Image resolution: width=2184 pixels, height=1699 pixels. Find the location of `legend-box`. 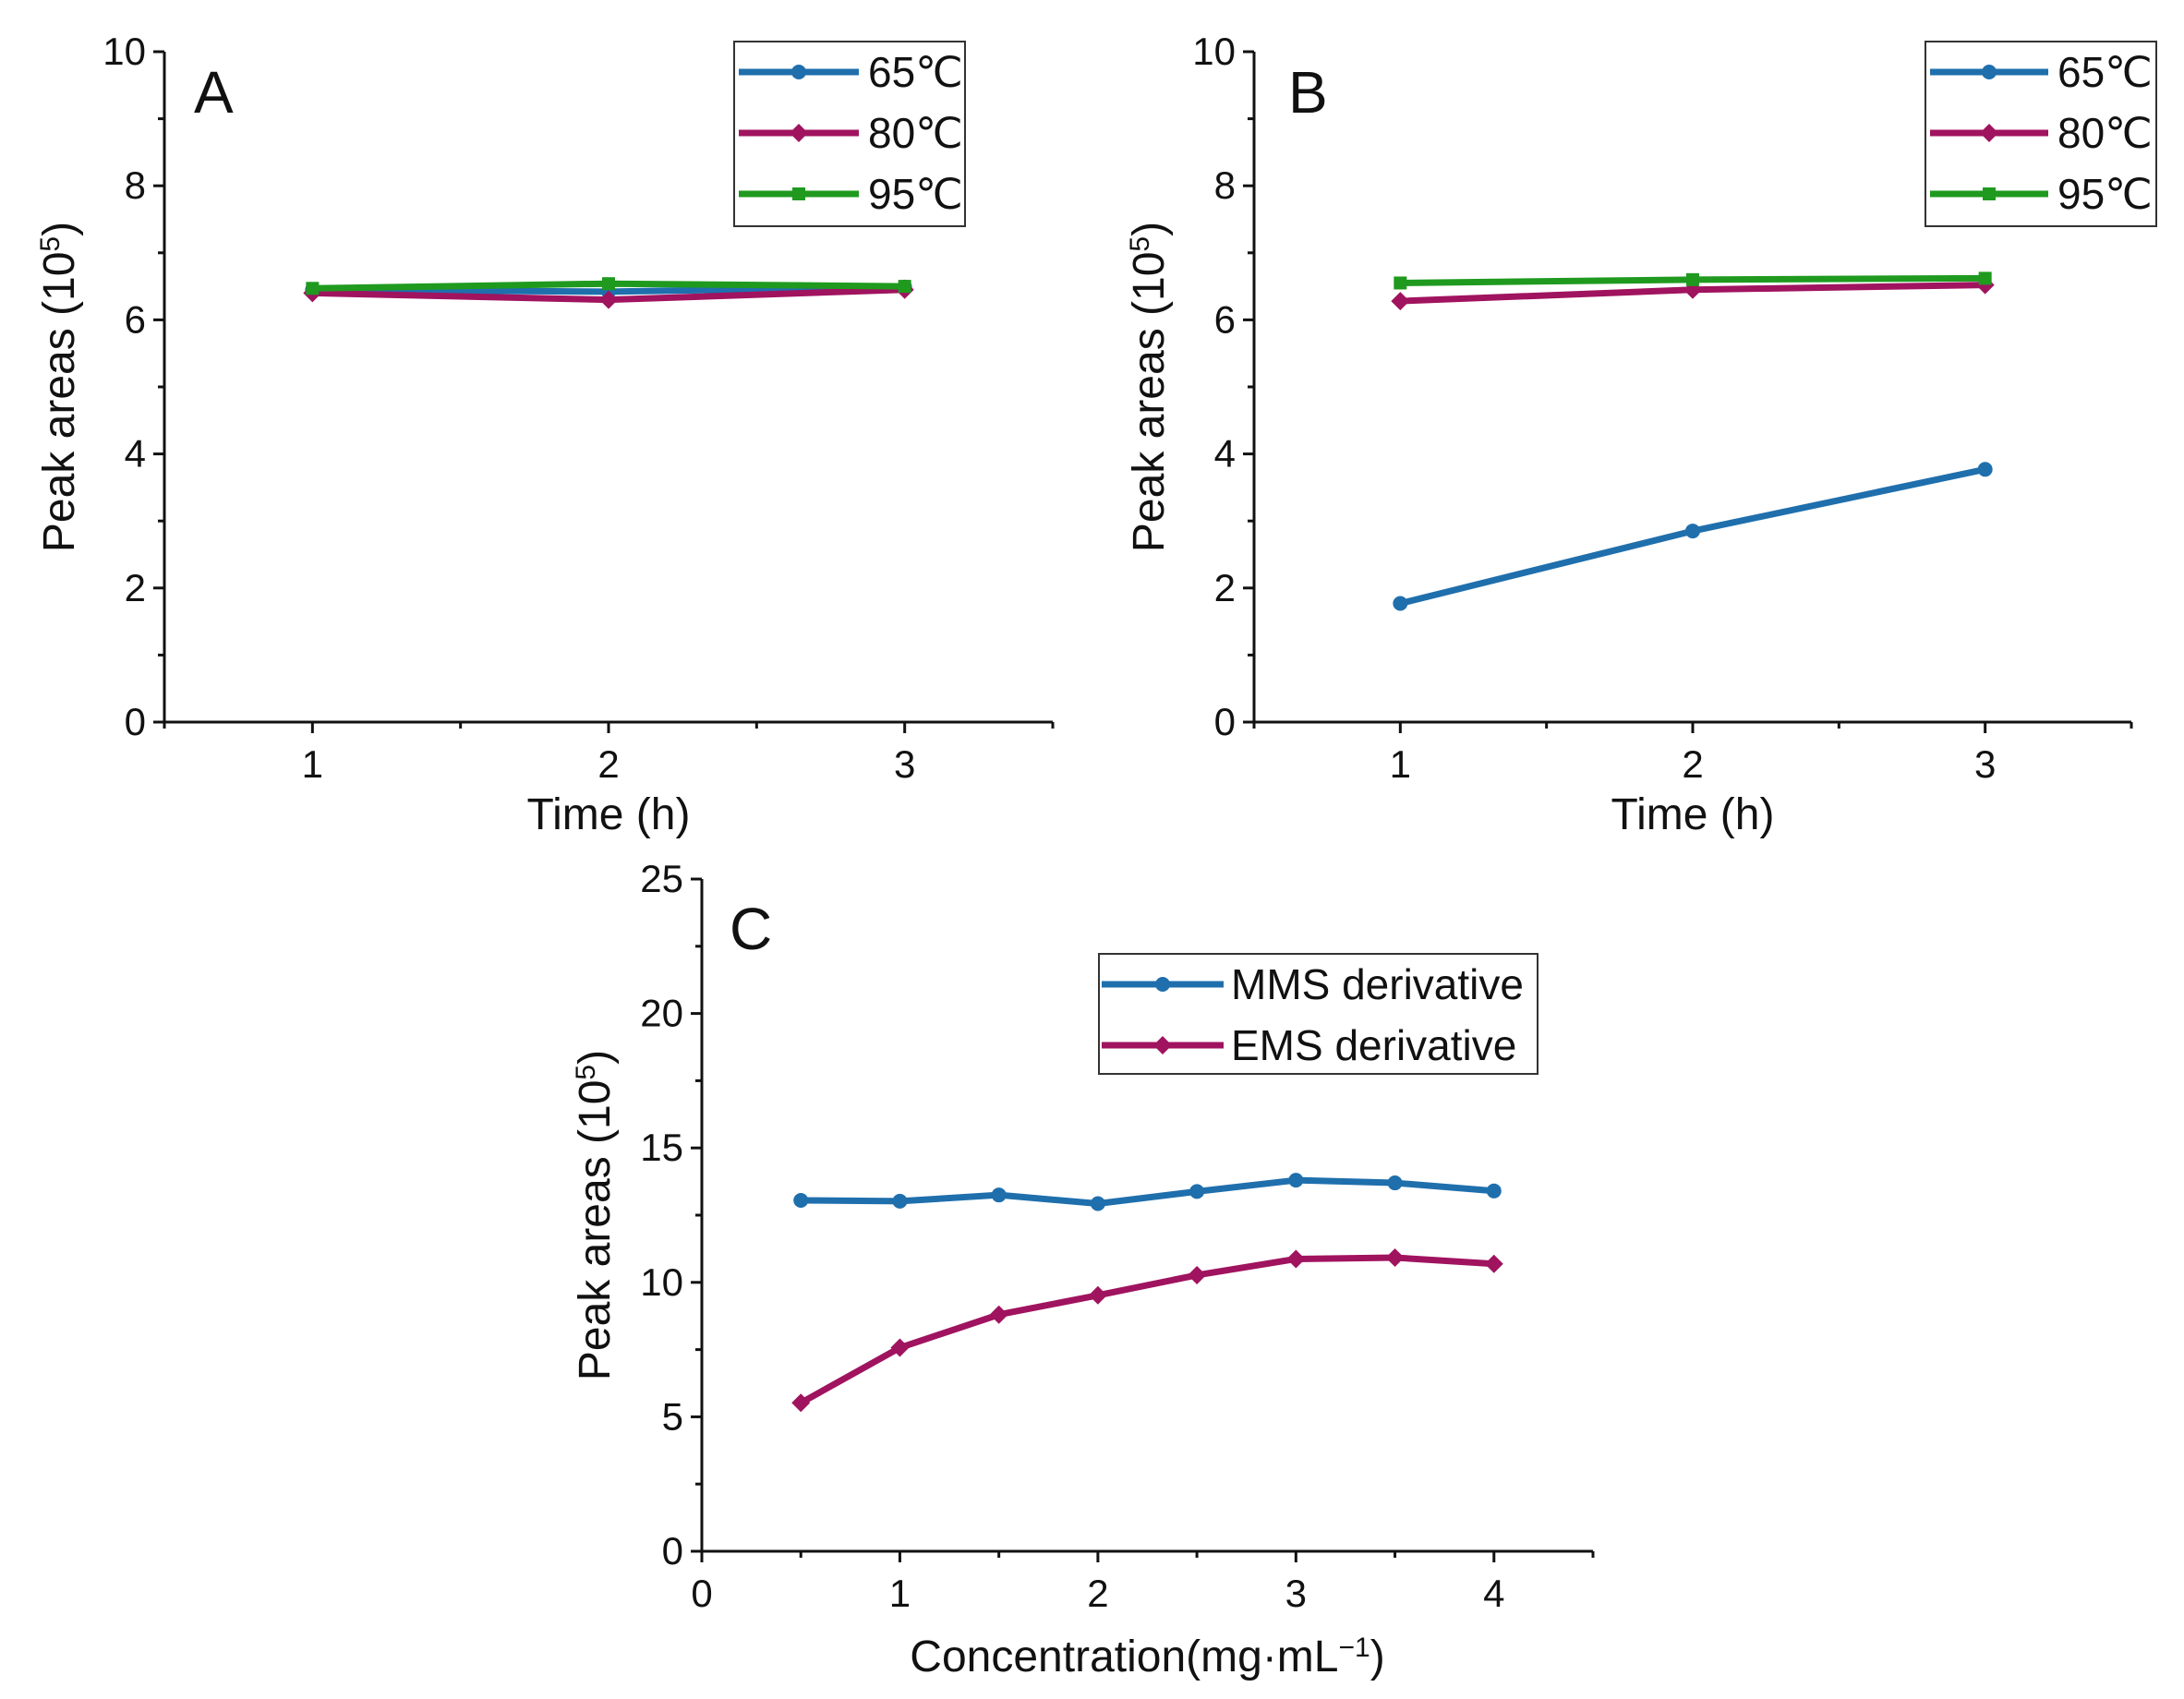

legend-box is located at coordinates (1318, 1014).